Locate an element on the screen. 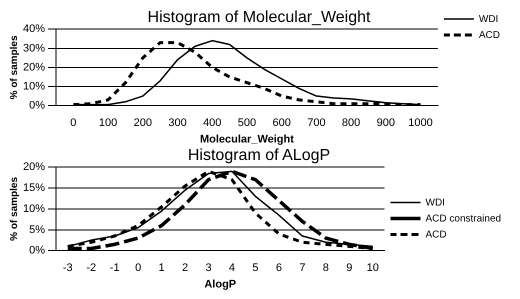 Image resolution: width=520 pixels, height=299 pixels. x-tick-label: -3 is located at coordinates (67, 268).